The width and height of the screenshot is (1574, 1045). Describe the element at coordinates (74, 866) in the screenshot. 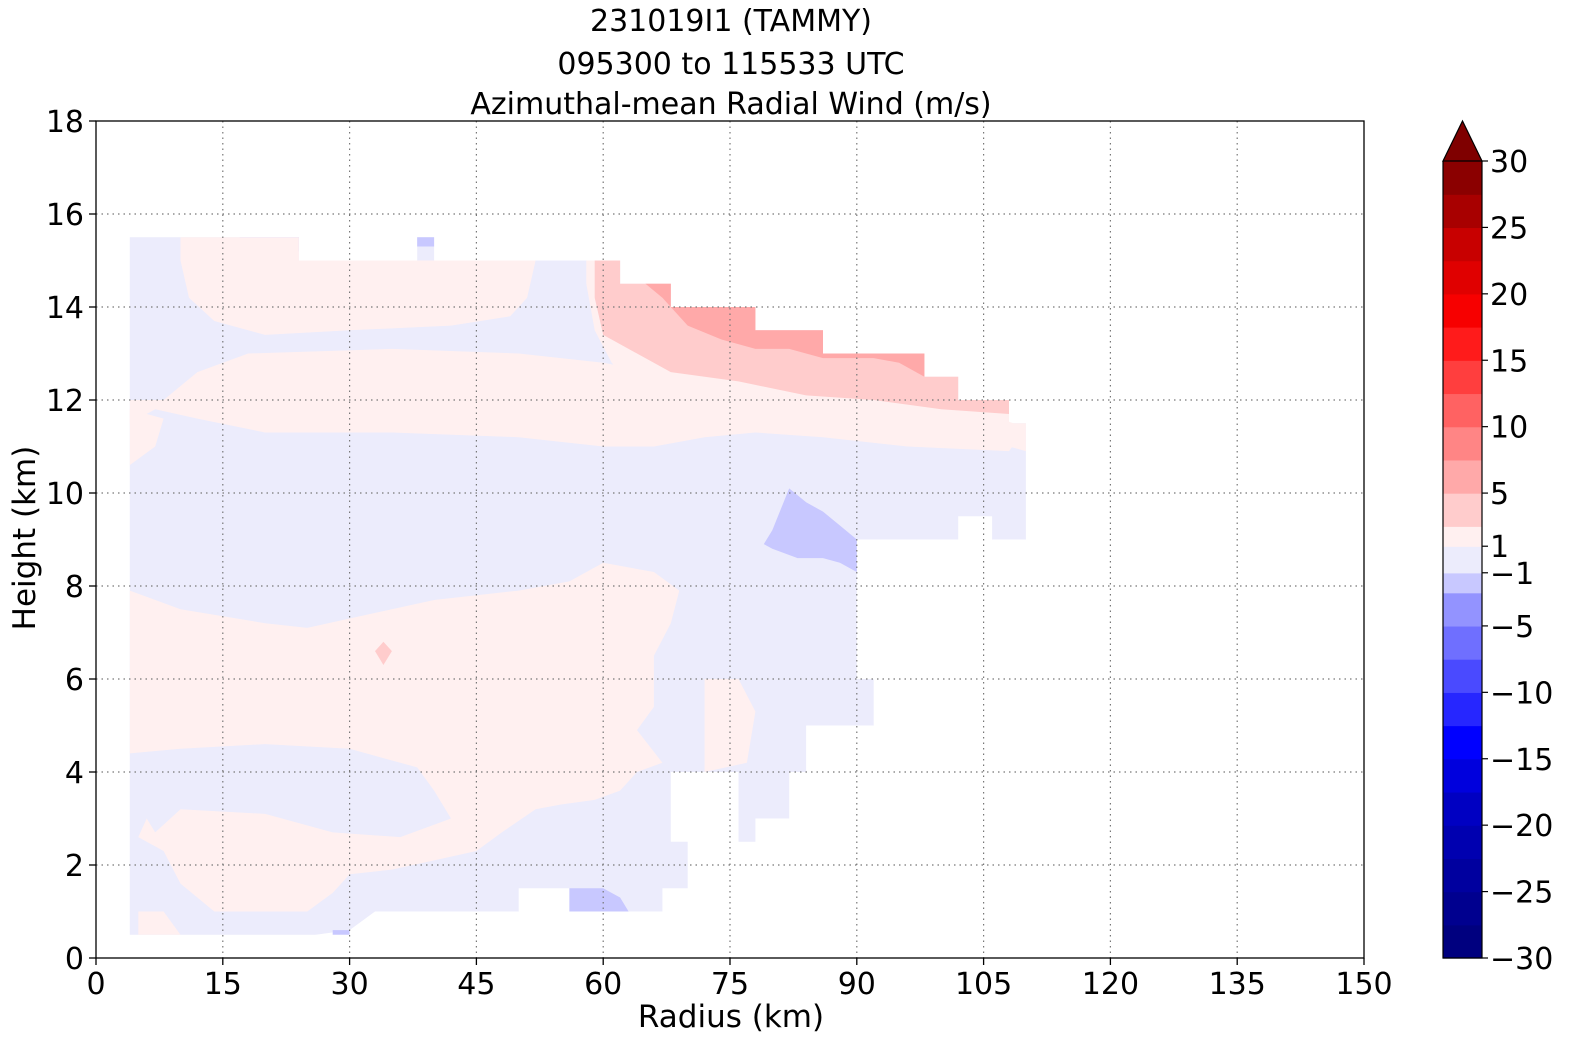

I see `y-tick-label: 2` at that location.